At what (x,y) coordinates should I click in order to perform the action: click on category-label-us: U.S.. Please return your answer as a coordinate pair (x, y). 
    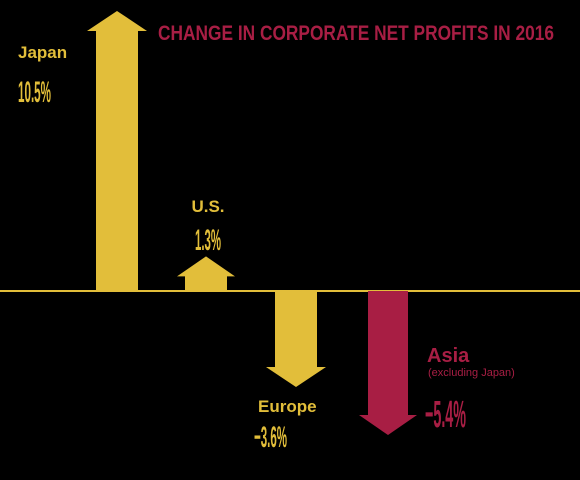
    Looking at the image, I should click on (207, 206).